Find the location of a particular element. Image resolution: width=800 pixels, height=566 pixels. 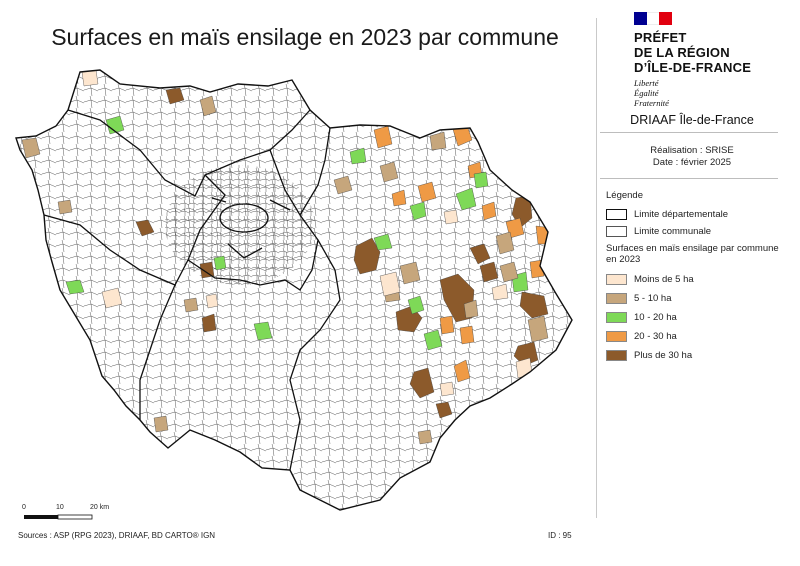

motto-liberte: Liberté is located at coordinates (646, 83).